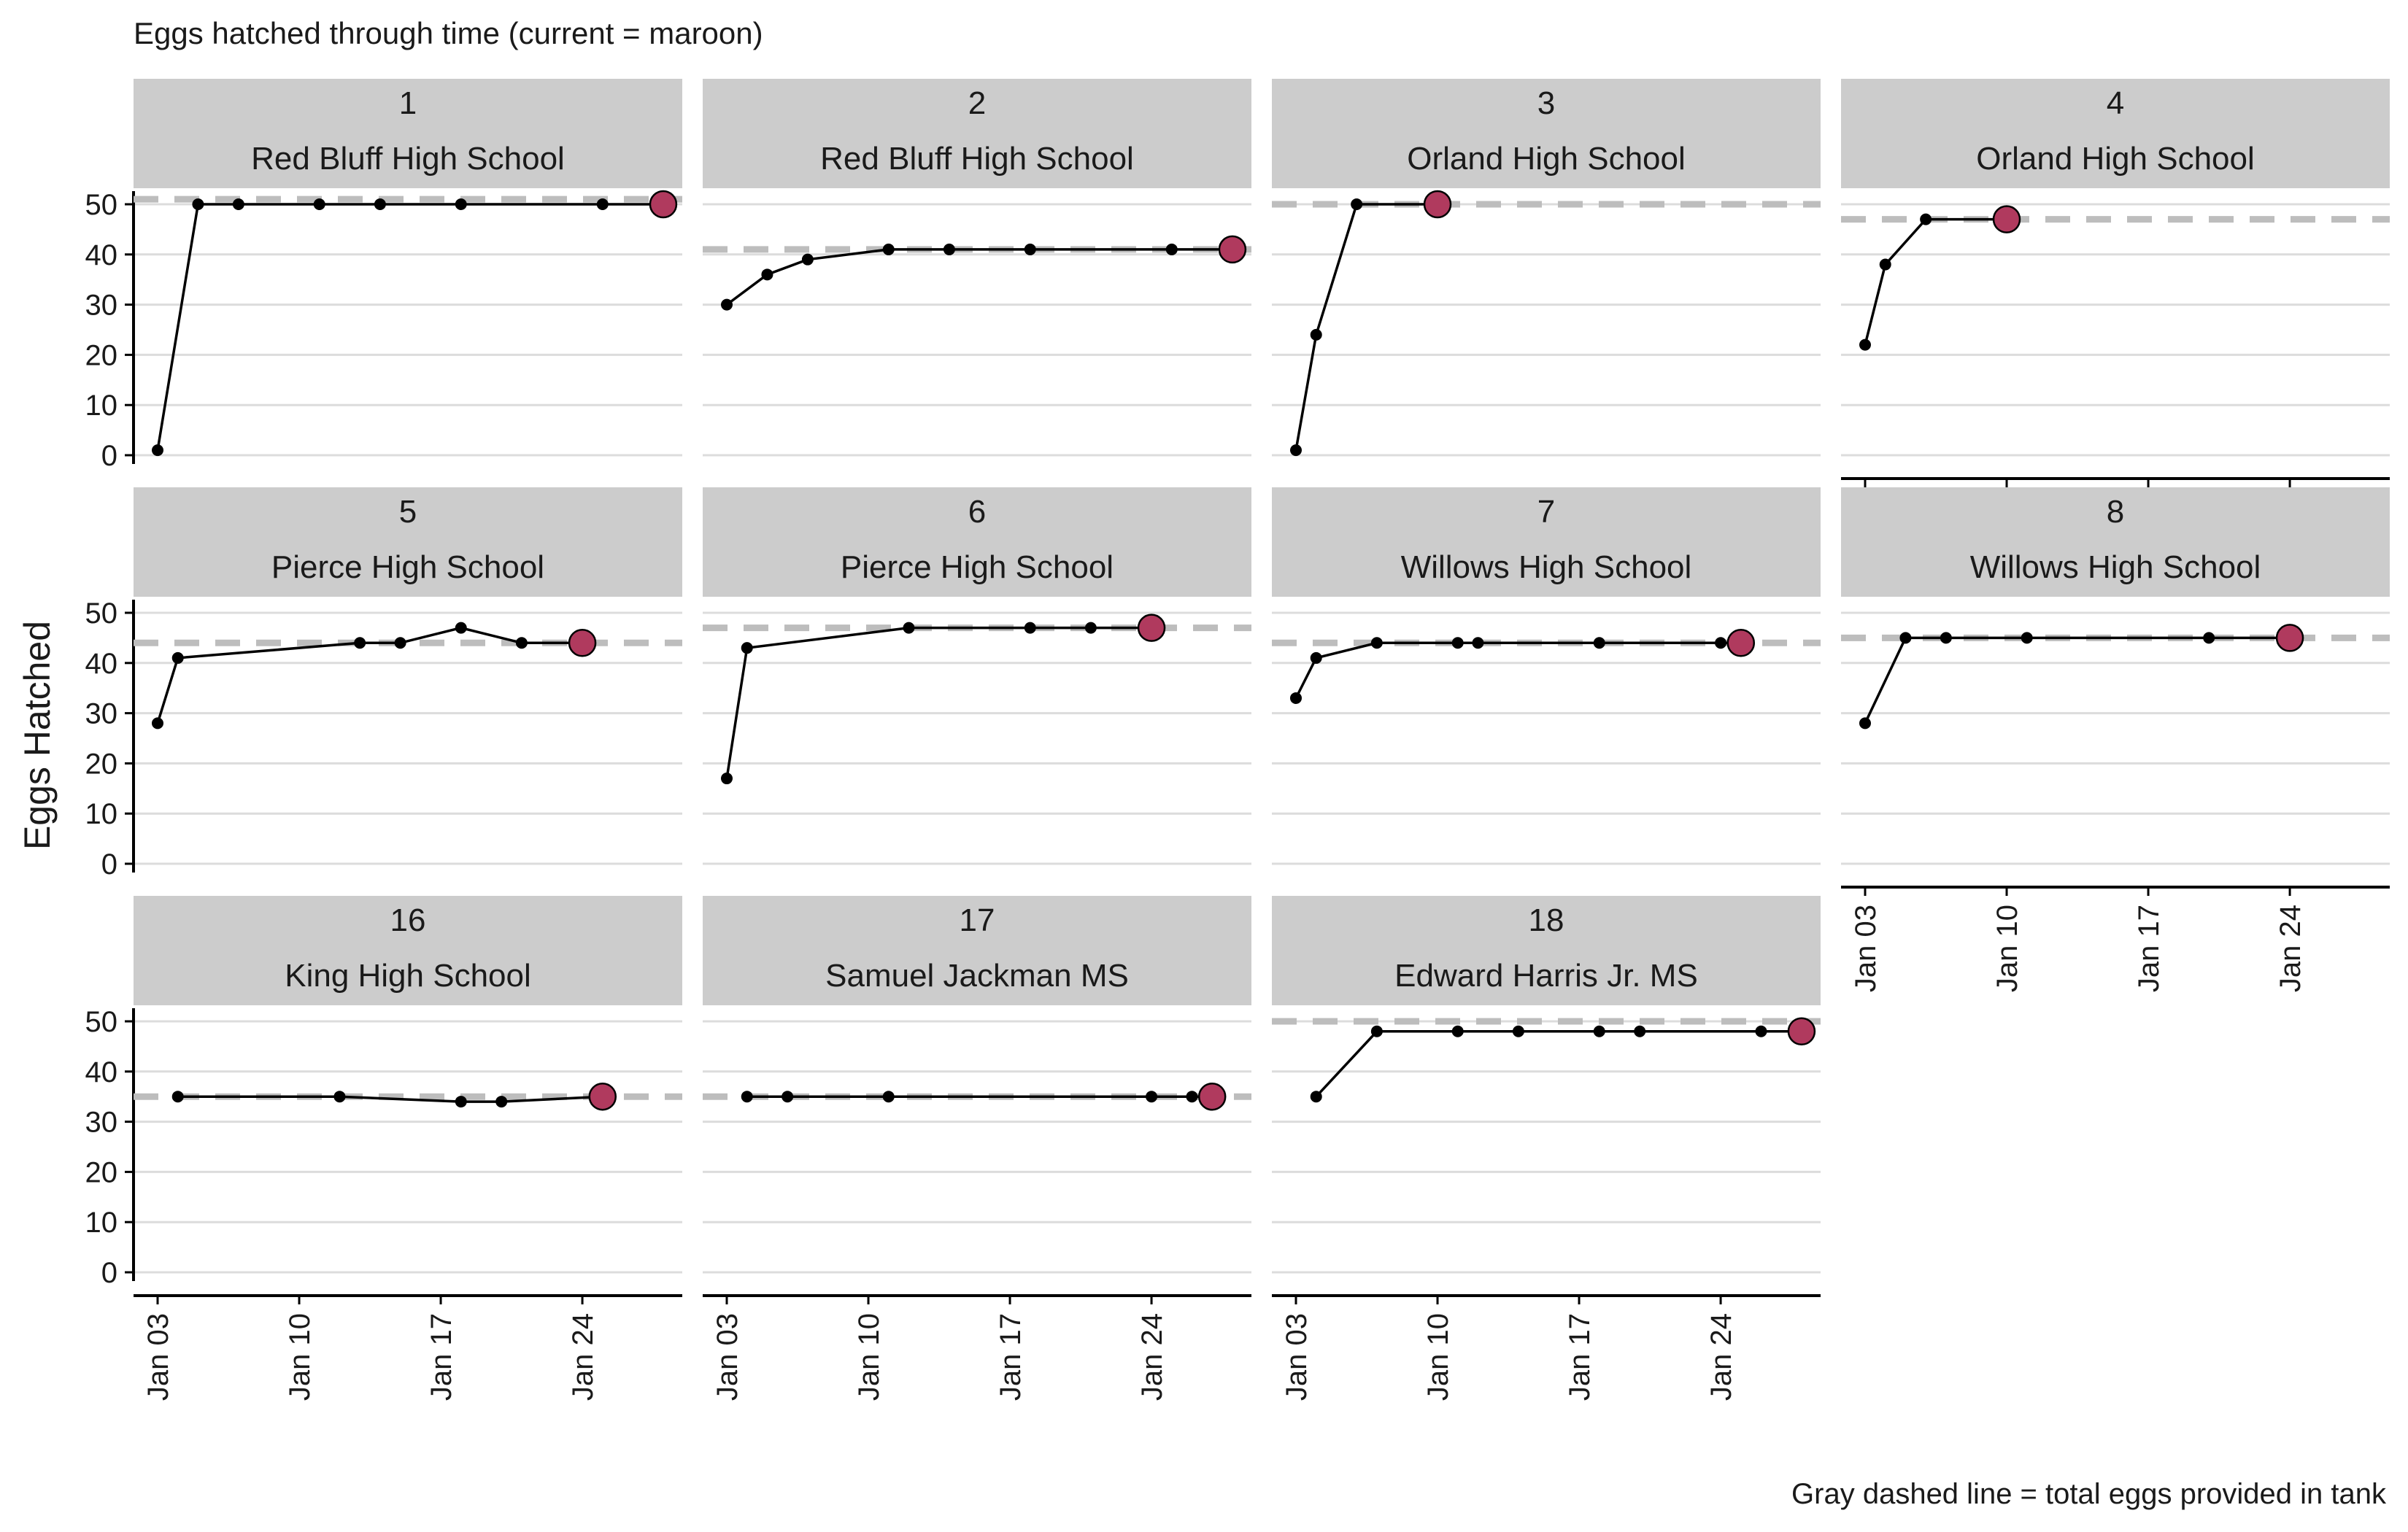 The width and height of the screenshot is (2408, 1532). I want to click on strip-school-label: Orland High School, so click(1546, 159).